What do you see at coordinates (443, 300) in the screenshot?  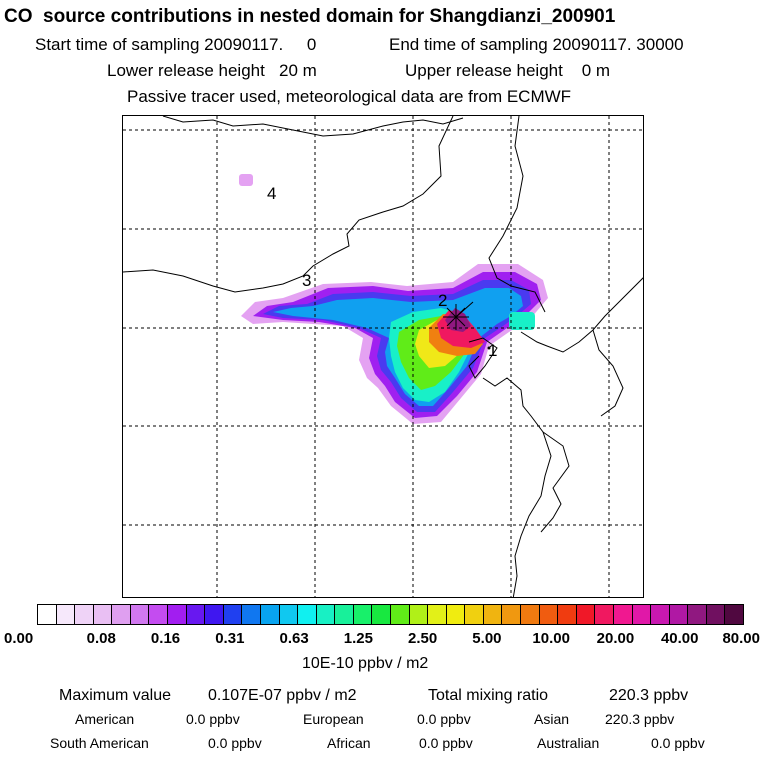 I see `map-label-2: 2` at bounding box center [443, 300].